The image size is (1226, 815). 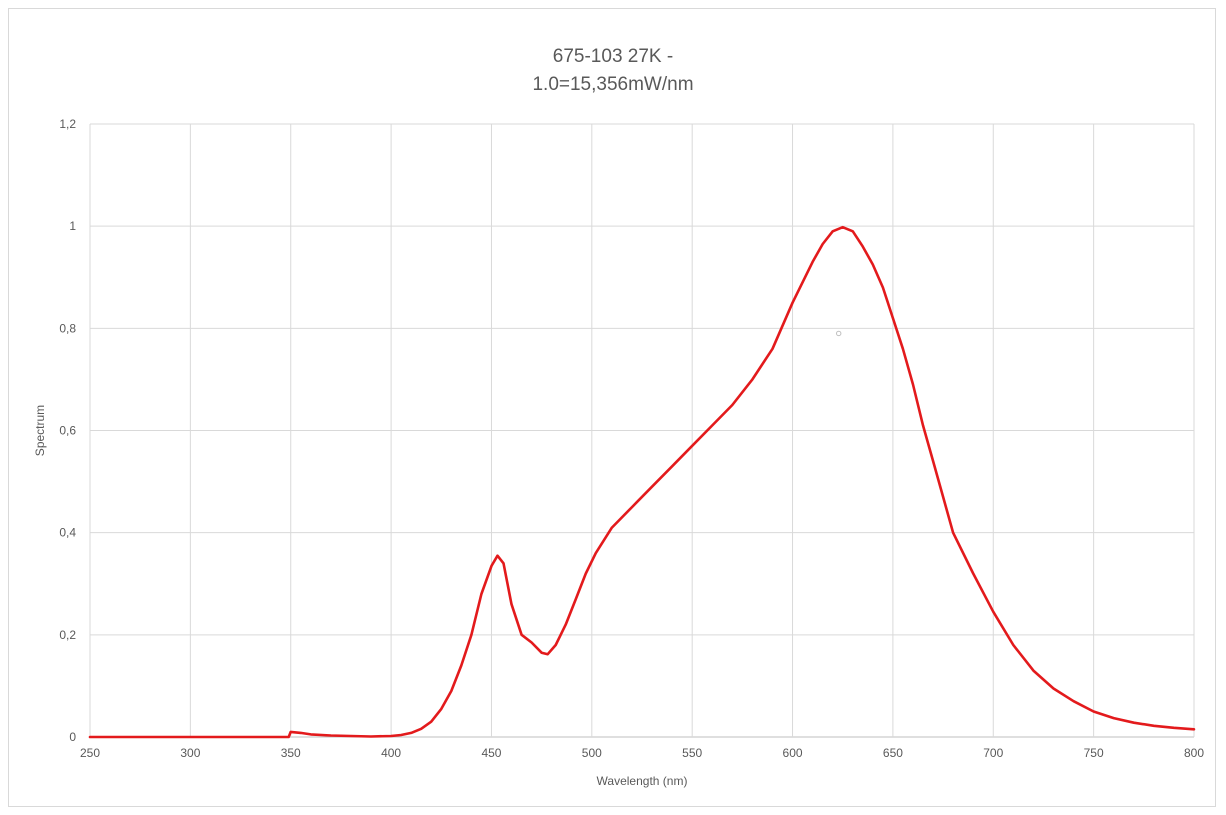 What do you see at coordinates (1194, 753) in the screenshot?
I see `x-tick-label: 800` at bounding box center [1194, 753].